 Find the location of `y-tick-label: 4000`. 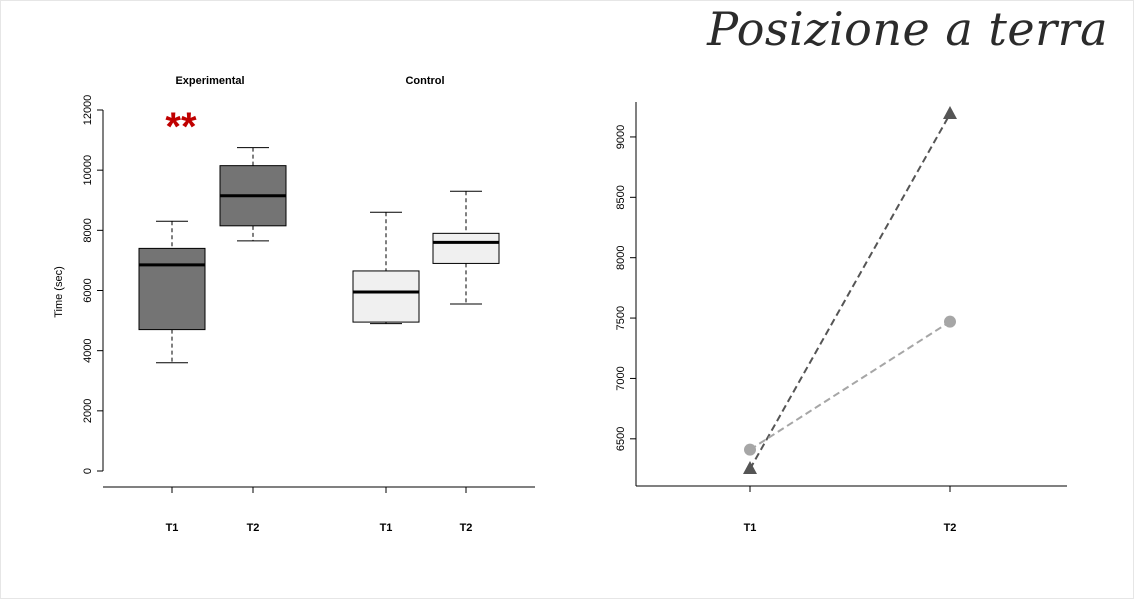

y-tick-label: 4000 is located at coordinates (88, 350).